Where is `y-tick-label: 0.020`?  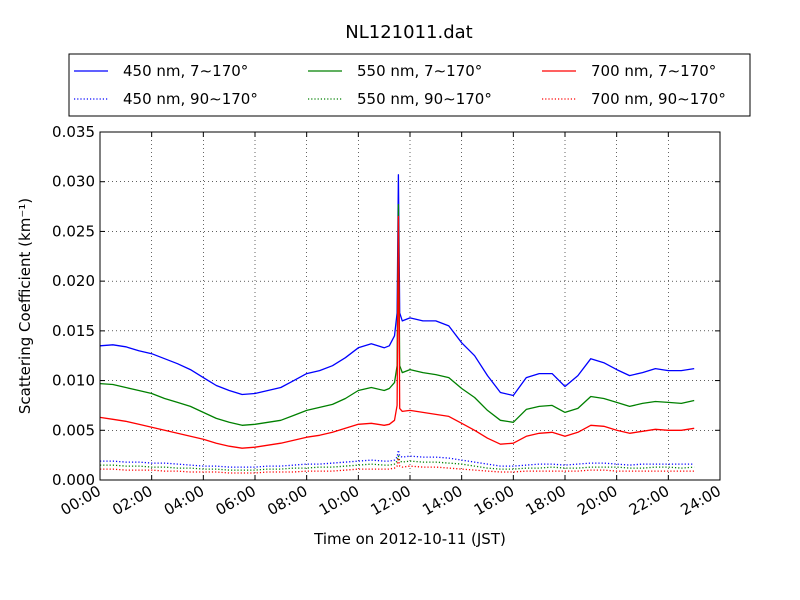
y-tick-label: 0.020 is located at coordinates (73, 281).